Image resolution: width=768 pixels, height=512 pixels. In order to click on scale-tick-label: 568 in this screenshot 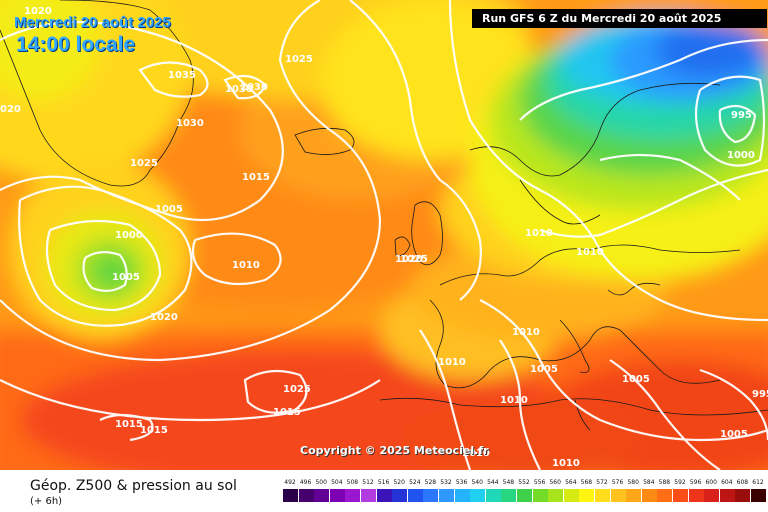, I will do `click(586, 482)`.